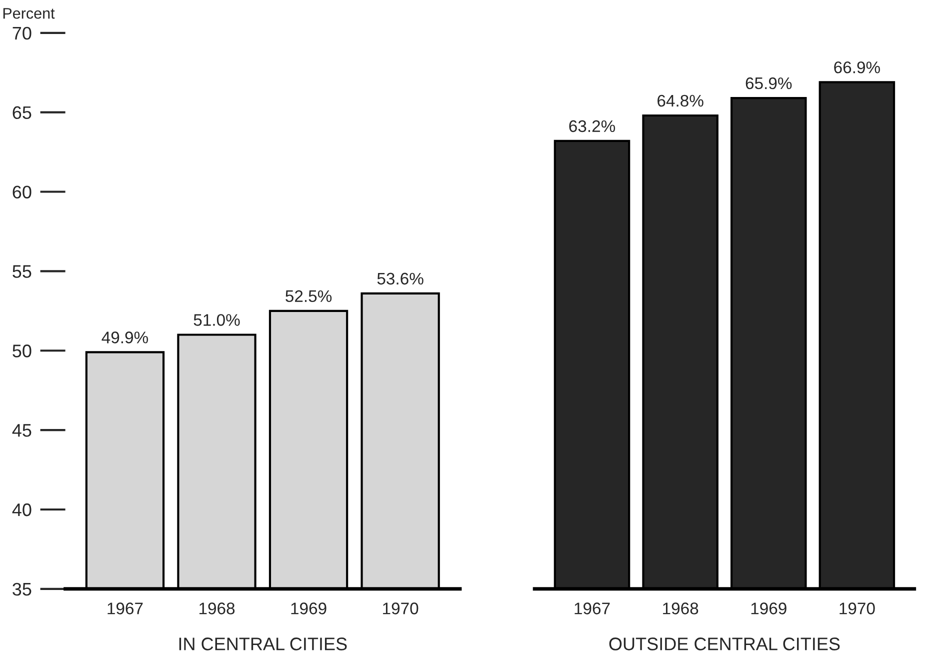  Describe the element at coordinates (857, 67) in the screenshot. I see `data-label: 66.9%` at that location.